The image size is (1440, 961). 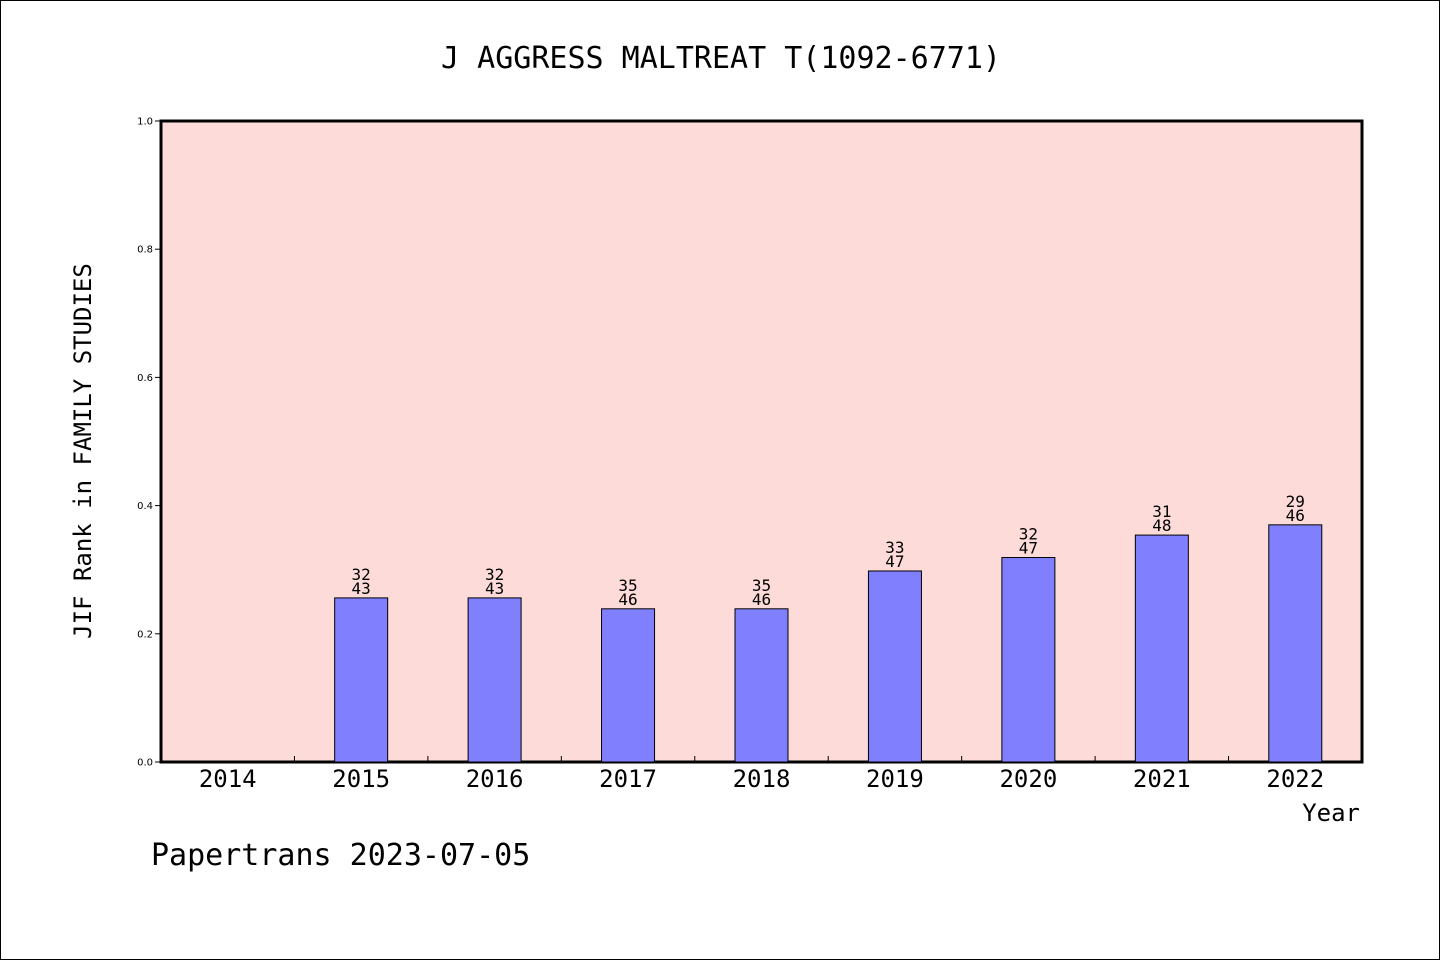 What do you see at coordinates (145, 122) in the screenshot?
I see `y-tick-label: 1.0` at bounding box center [145, 122].